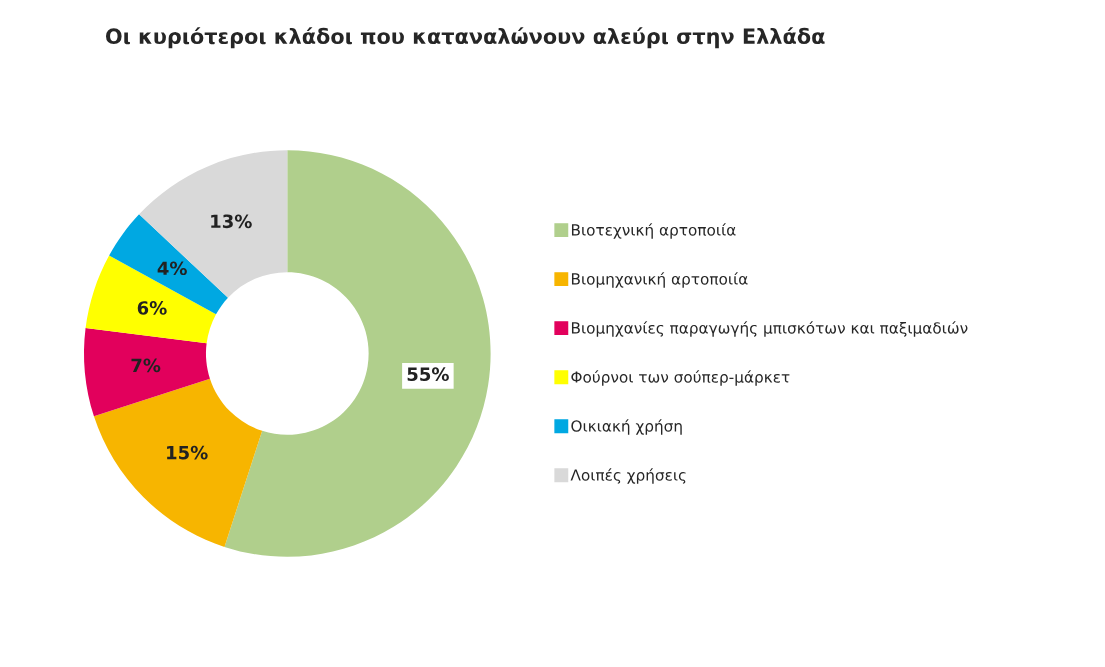 This screenshot has width=1105, height=667. What do you see at coordinates (653, 231) in the screenshot?
I see `legend-label: Βιοτεχνική αρτοποιία` at bounding box center [653, 231].